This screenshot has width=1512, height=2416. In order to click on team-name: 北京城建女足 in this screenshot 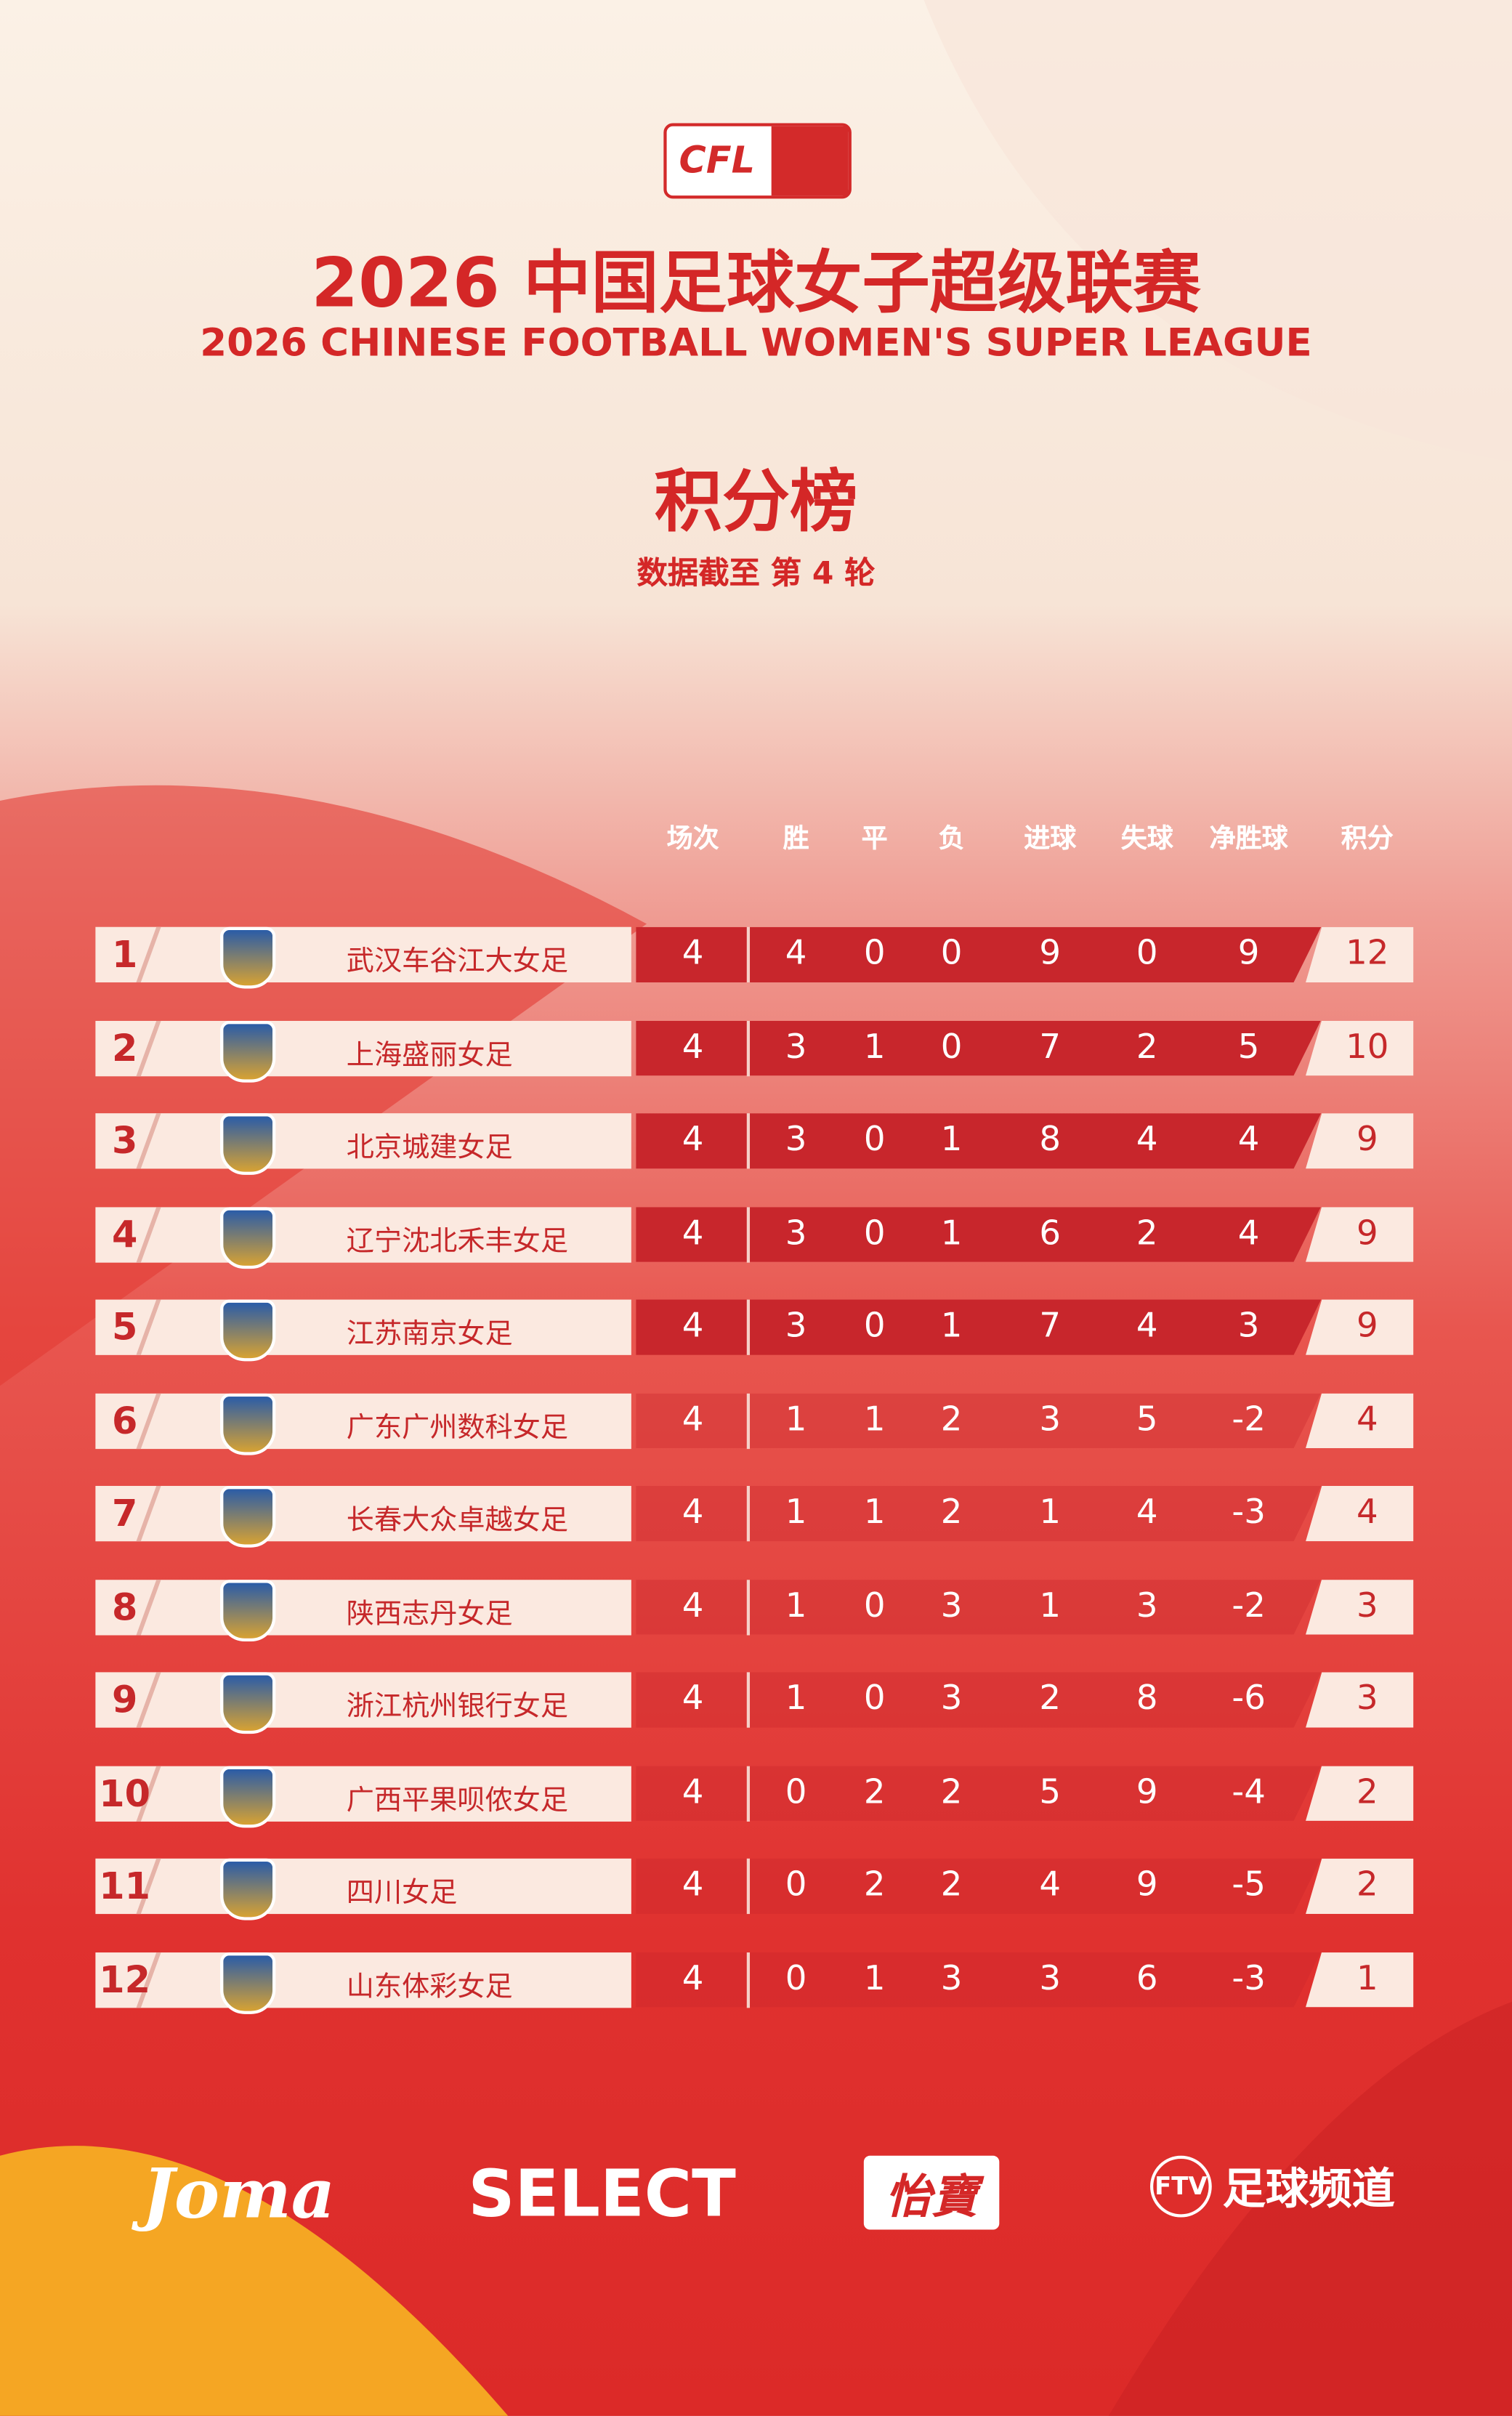, I will do `click(430, 1148)`.